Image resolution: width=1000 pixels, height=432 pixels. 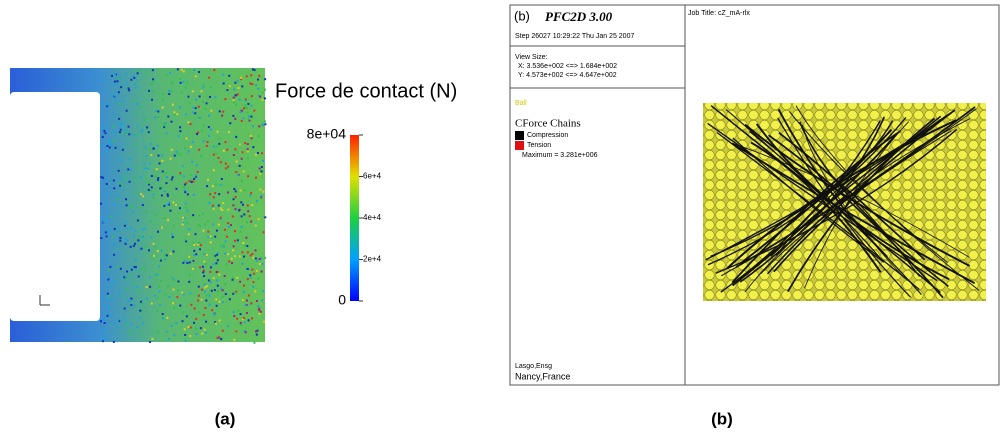 What do you see at coordinates (560, 155) in the screenshot?
I see `maximum: Maximum = 3.281e+006` at bounding box center [560, 155].